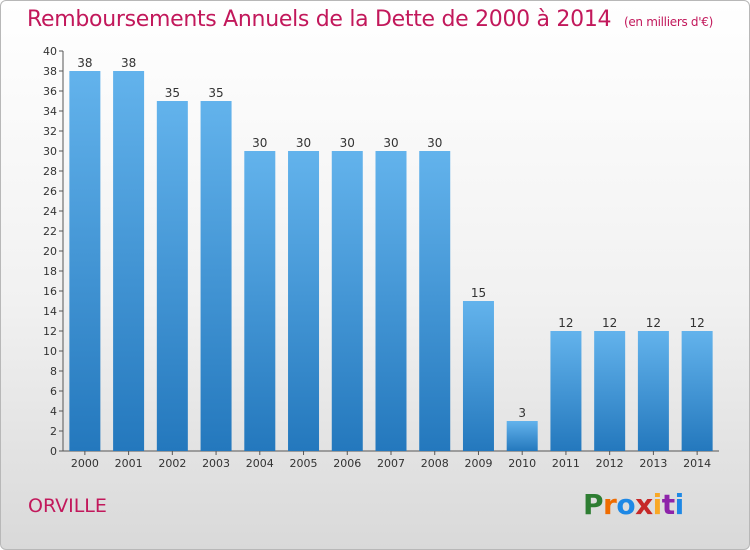 The width and height of the screenshot is (750, 550). Describe the element at coordinates (593, 504) in the screenshot. I see `logo-letter: P` at that location.